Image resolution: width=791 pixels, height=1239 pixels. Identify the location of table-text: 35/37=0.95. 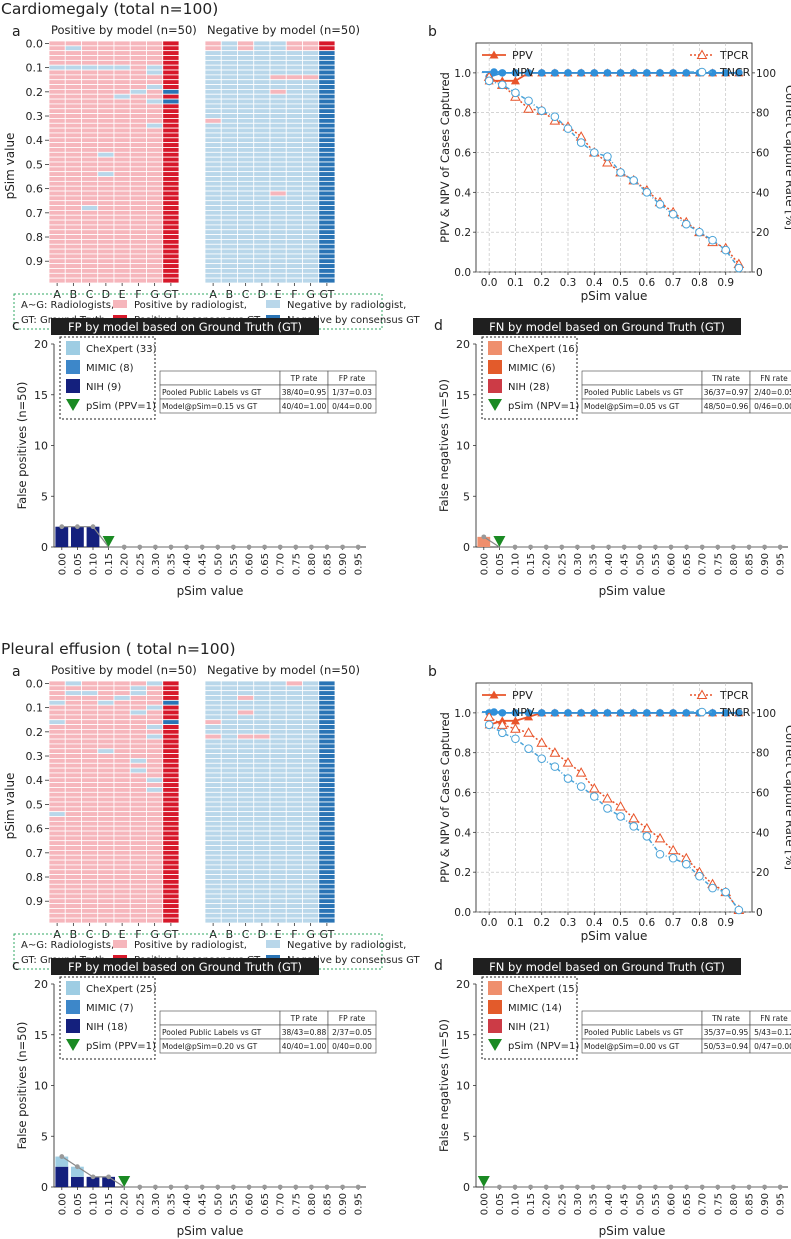
(726, 1032).